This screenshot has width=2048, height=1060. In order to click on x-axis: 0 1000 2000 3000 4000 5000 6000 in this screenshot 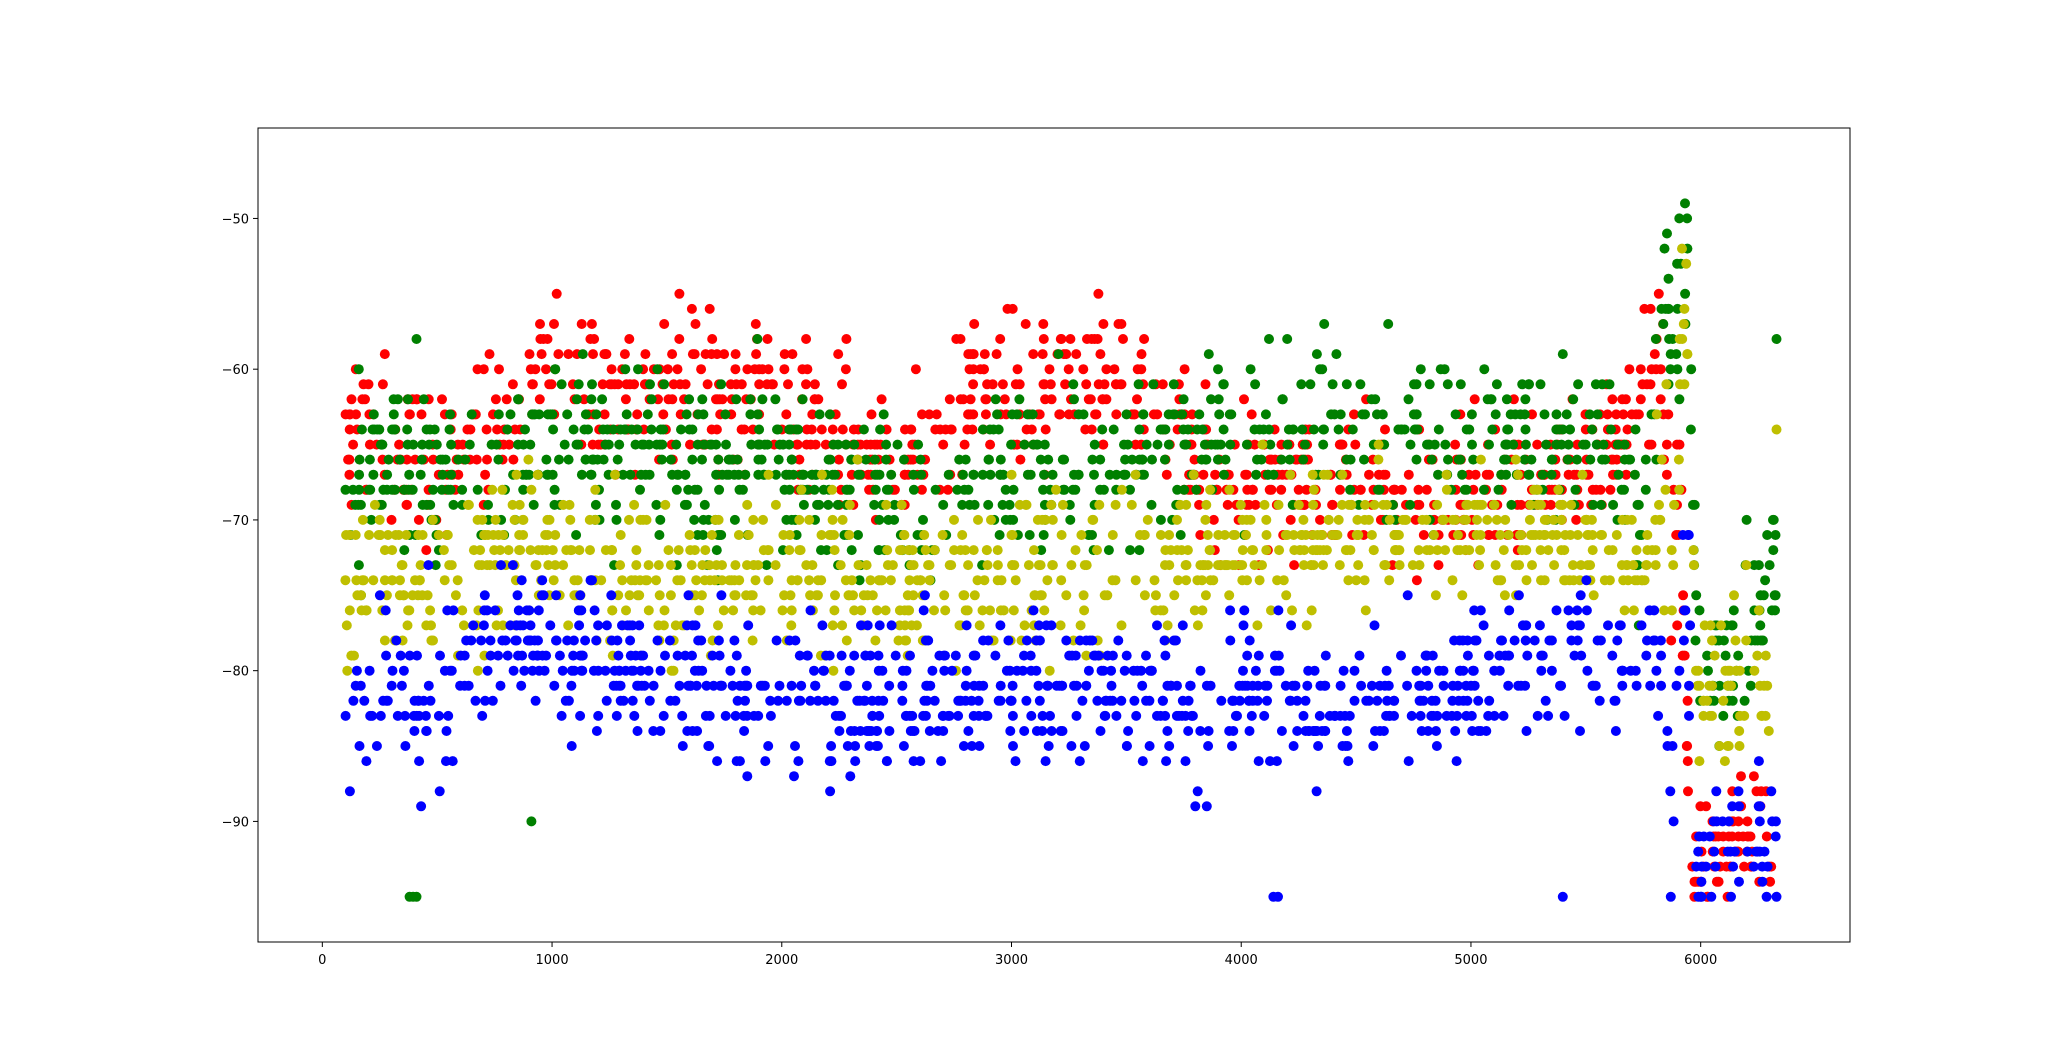, I will do `click(1017, 955)`.